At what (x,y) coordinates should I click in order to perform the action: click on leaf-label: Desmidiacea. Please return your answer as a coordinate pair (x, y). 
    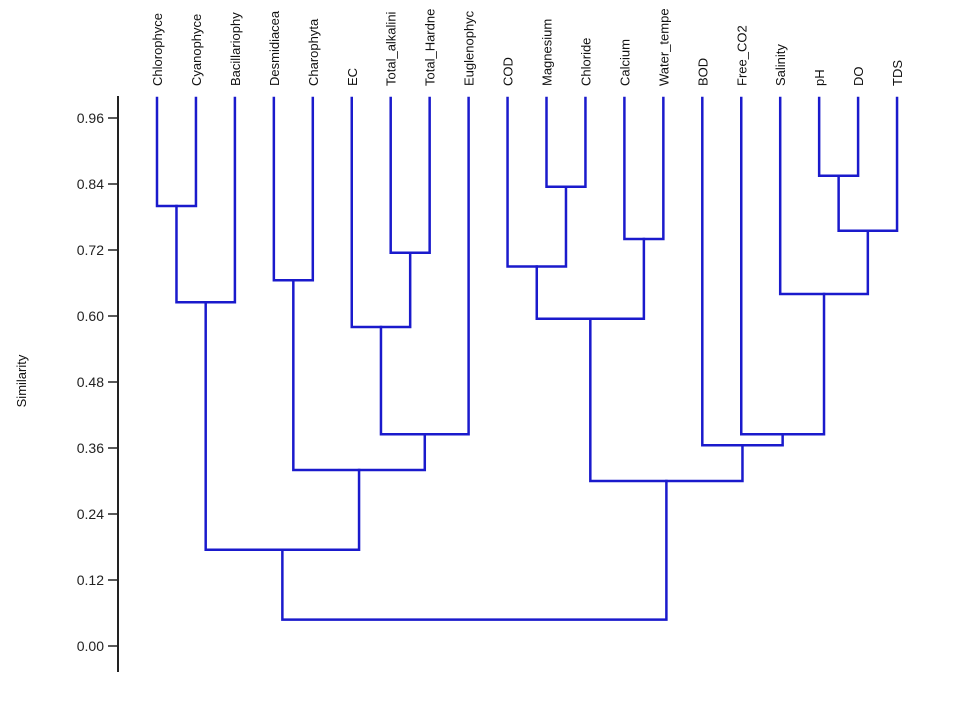
    Looking at the image, I should click on (274, 48).